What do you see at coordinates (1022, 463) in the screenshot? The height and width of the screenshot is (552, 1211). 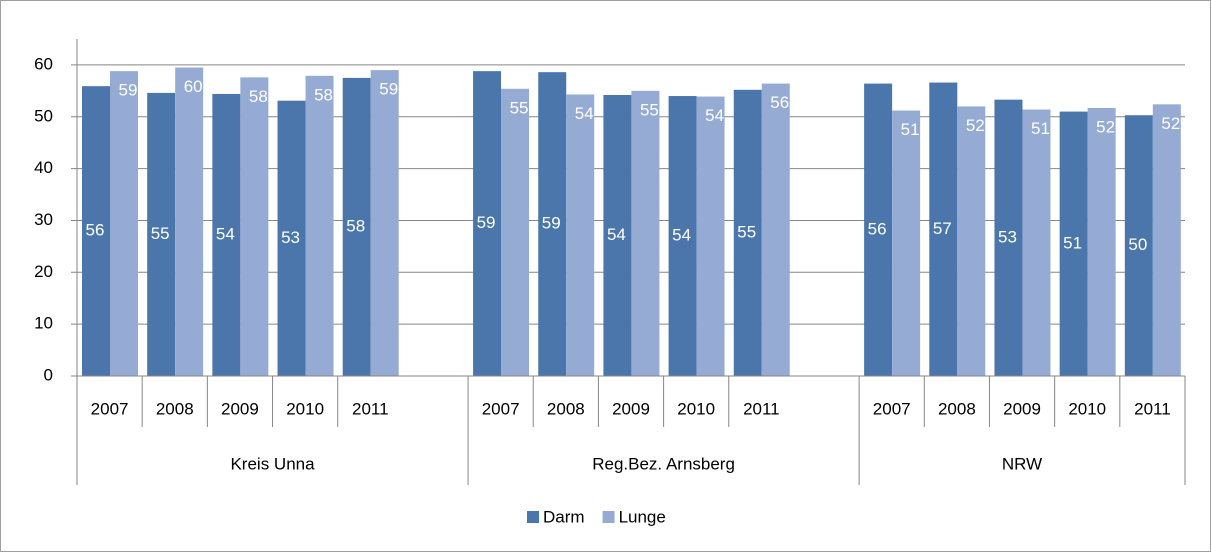 I see `group-label: NRW` at bounding box center [1022, 463].